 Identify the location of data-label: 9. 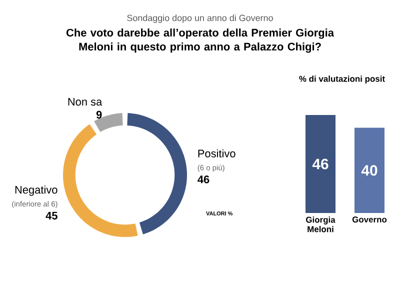
(99, 114).